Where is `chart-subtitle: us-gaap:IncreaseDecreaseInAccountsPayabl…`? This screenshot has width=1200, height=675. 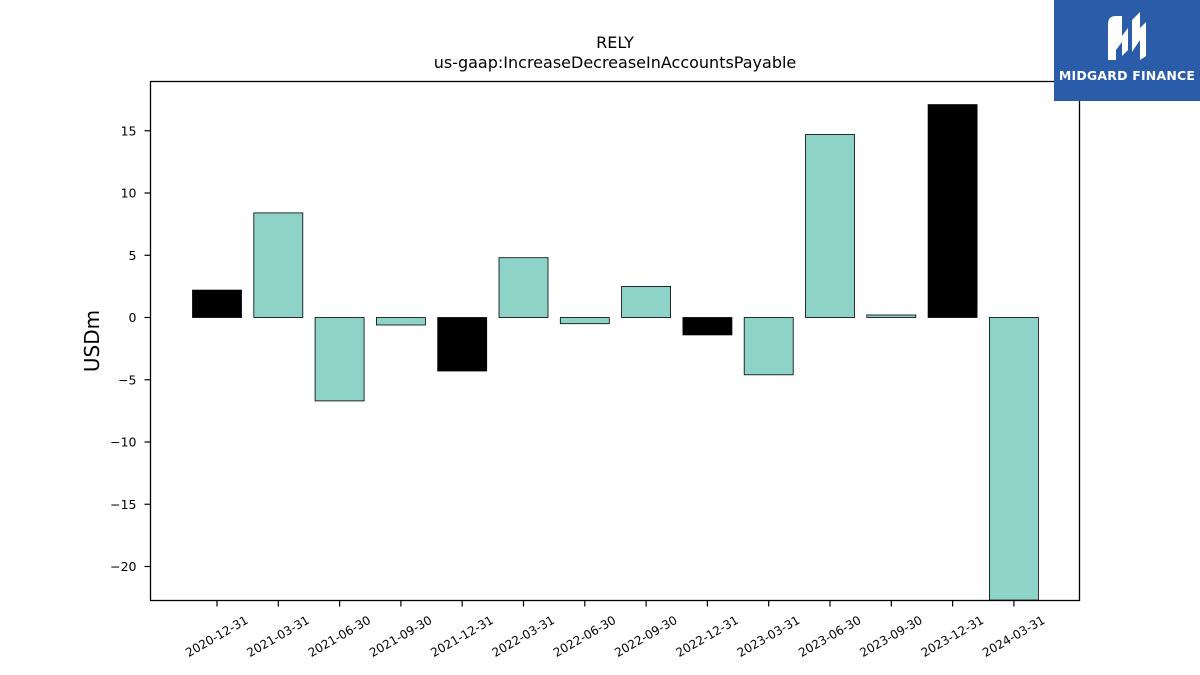 chart-subtitle: us-gaap:IncreaseDecreaseInAccountsPayabl… is located at coordinates (615, 62).